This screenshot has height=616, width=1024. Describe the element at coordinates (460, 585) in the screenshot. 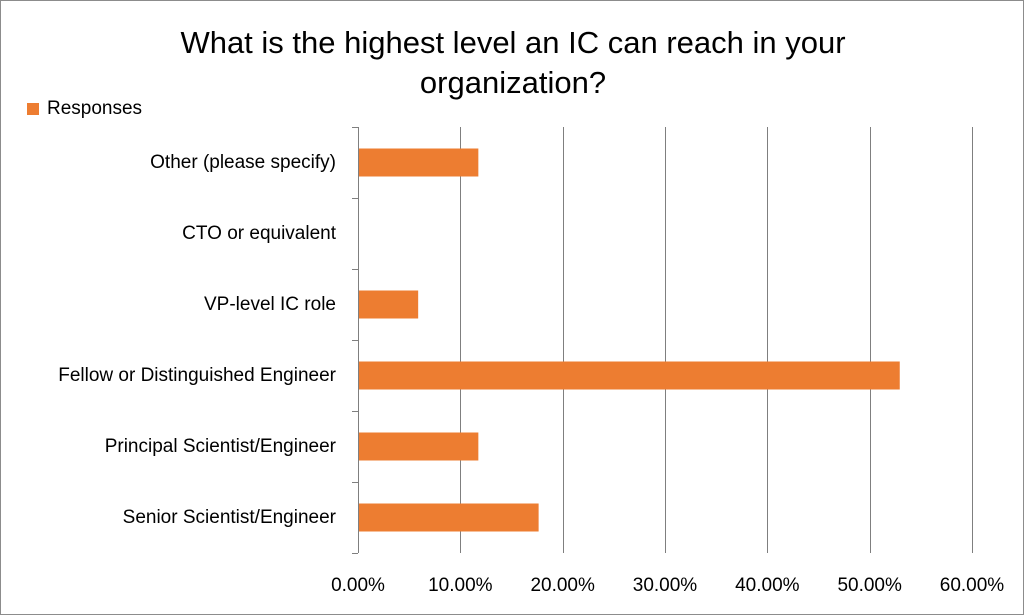

I see `x-tick-label-1: 10.00%` at that location.